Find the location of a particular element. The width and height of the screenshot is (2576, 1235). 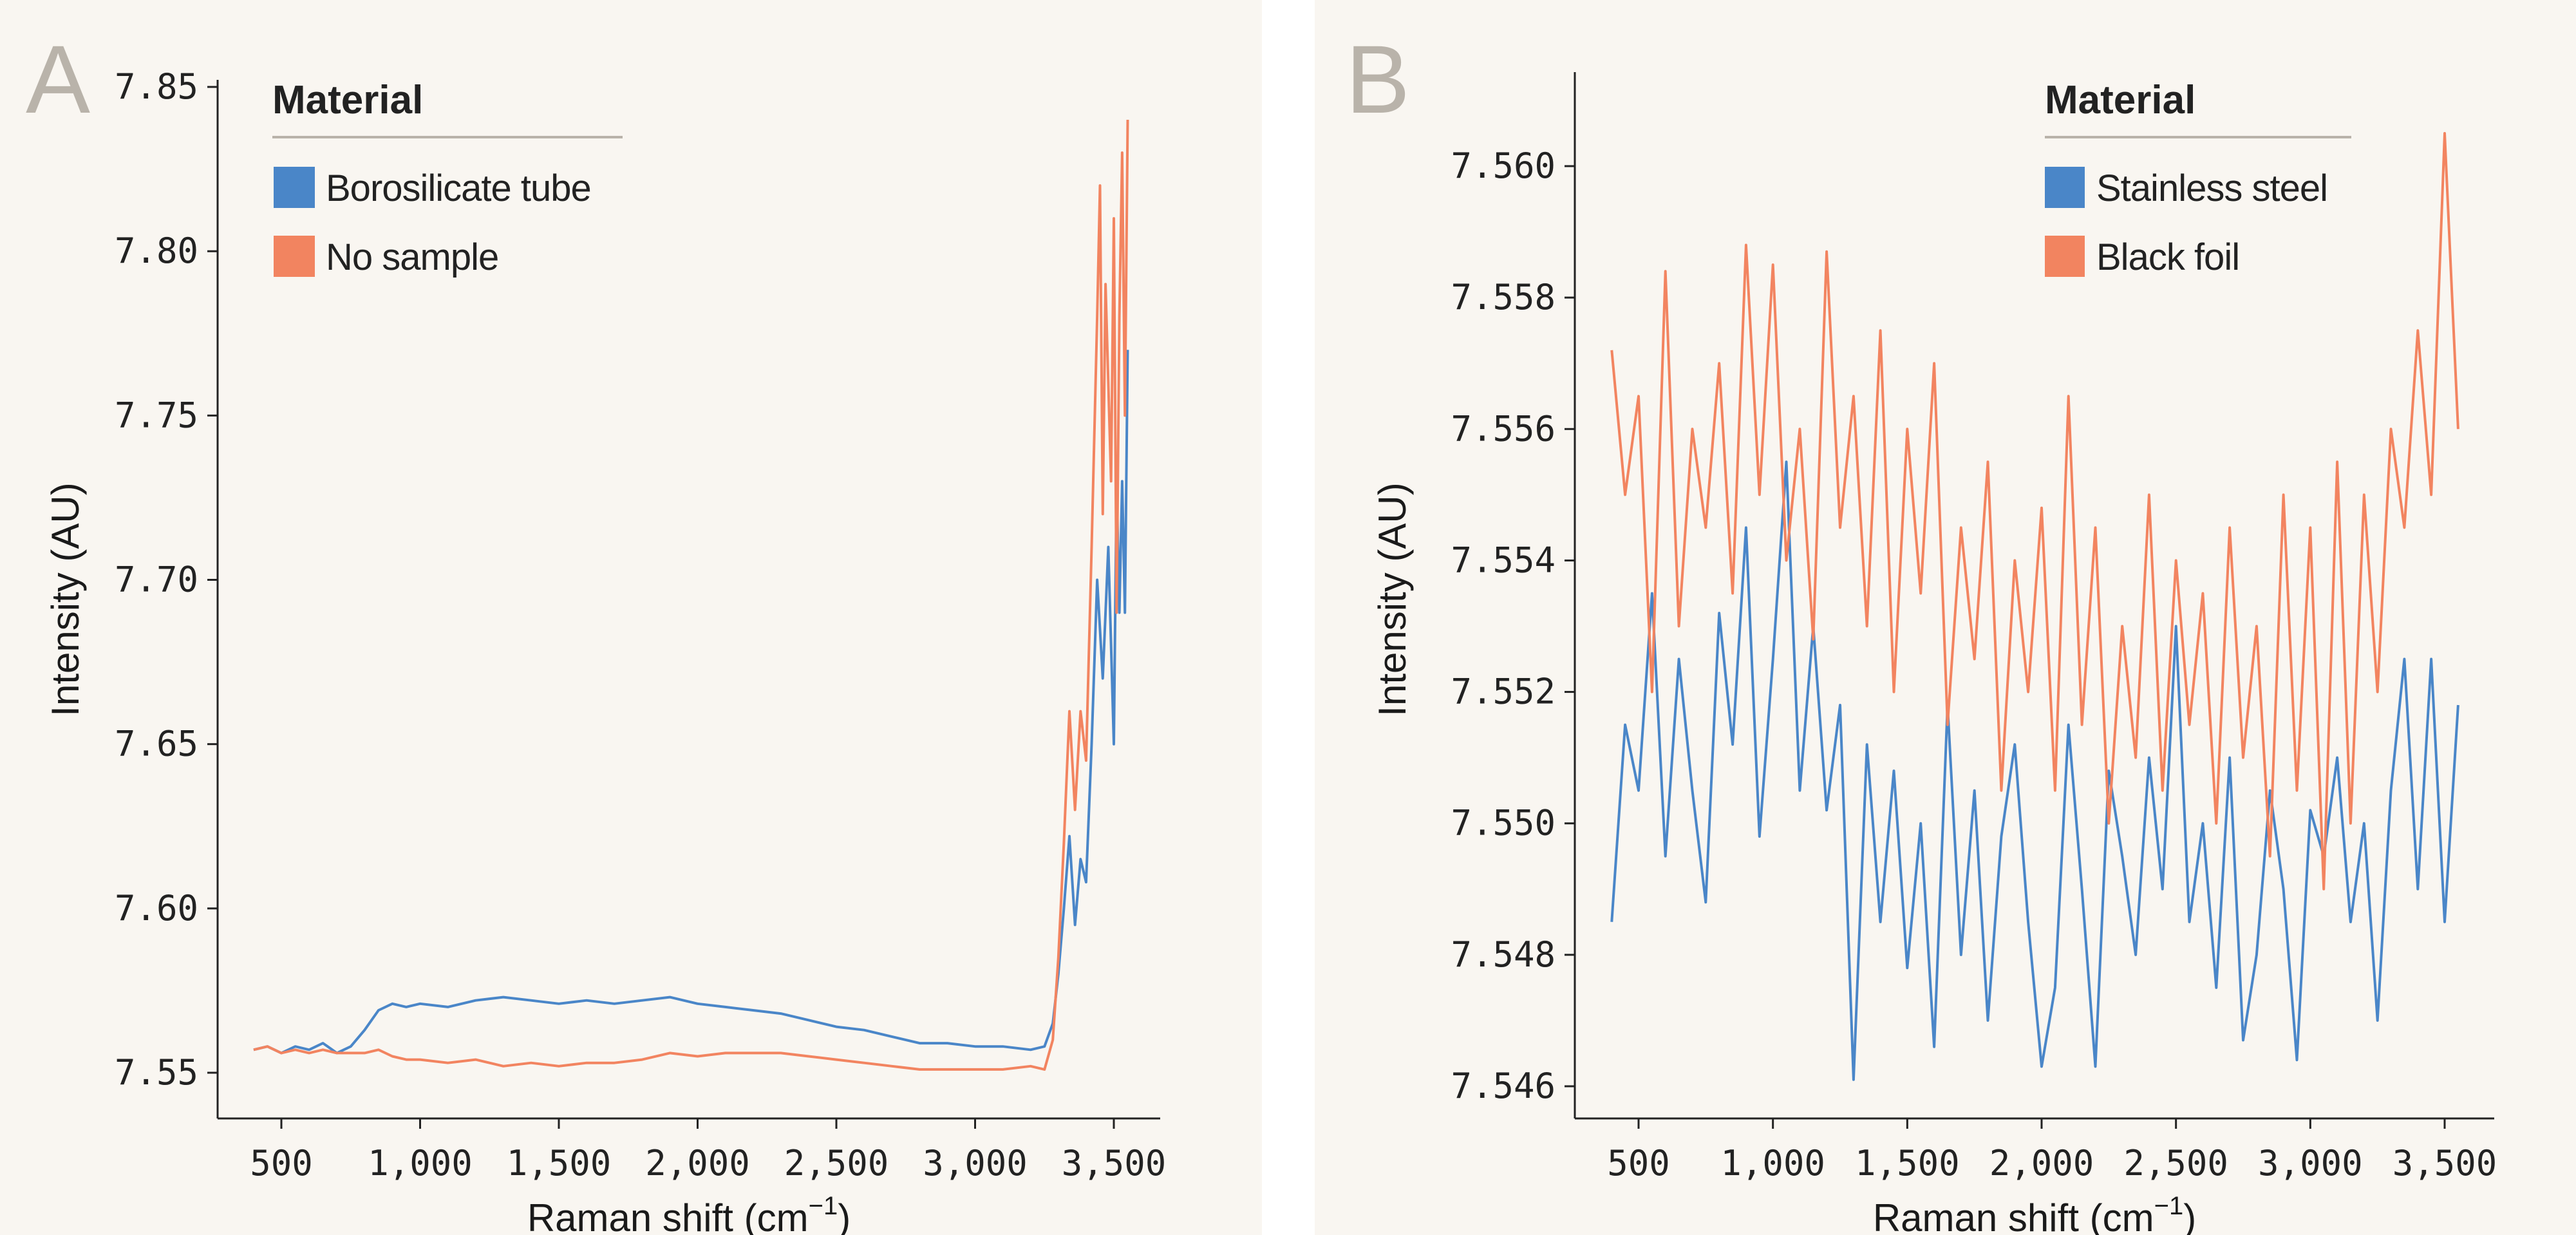

x-axis-title-a: Raman shift (cm−1) is located at coordinates (689, 1213).